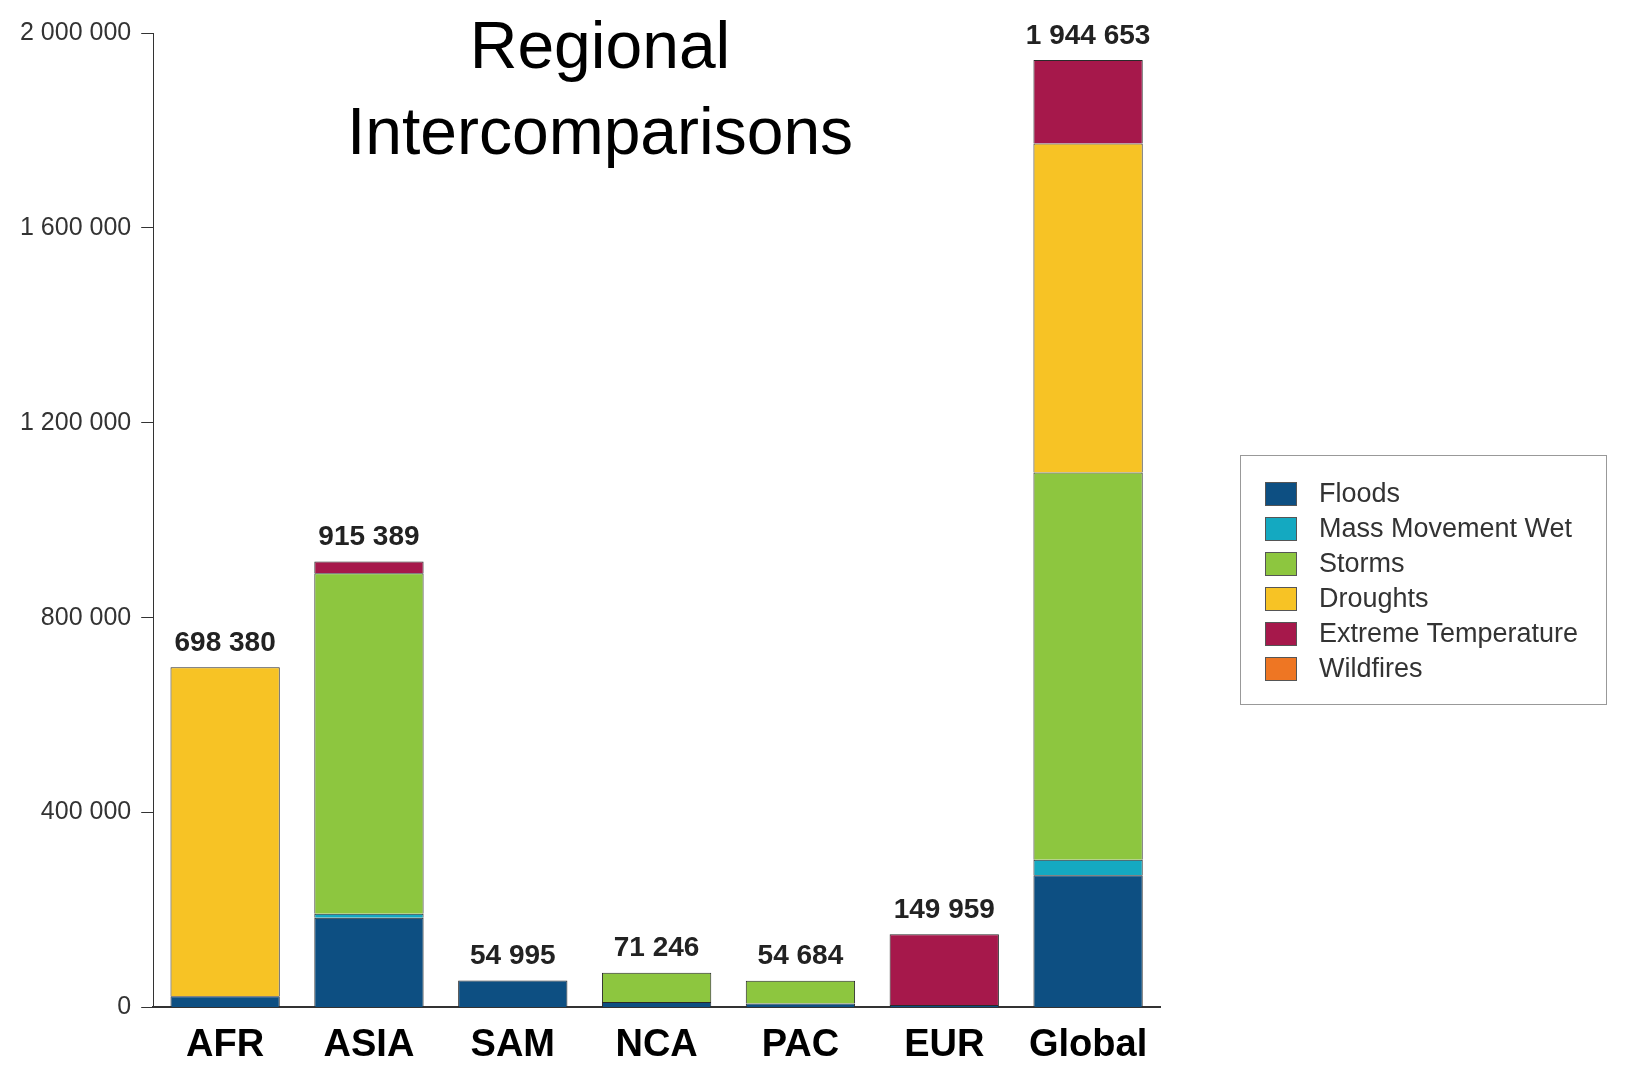 This screenshot has width=1635, height=1081. I want to click on x-tick-label: NCA, so click(656, 1042).